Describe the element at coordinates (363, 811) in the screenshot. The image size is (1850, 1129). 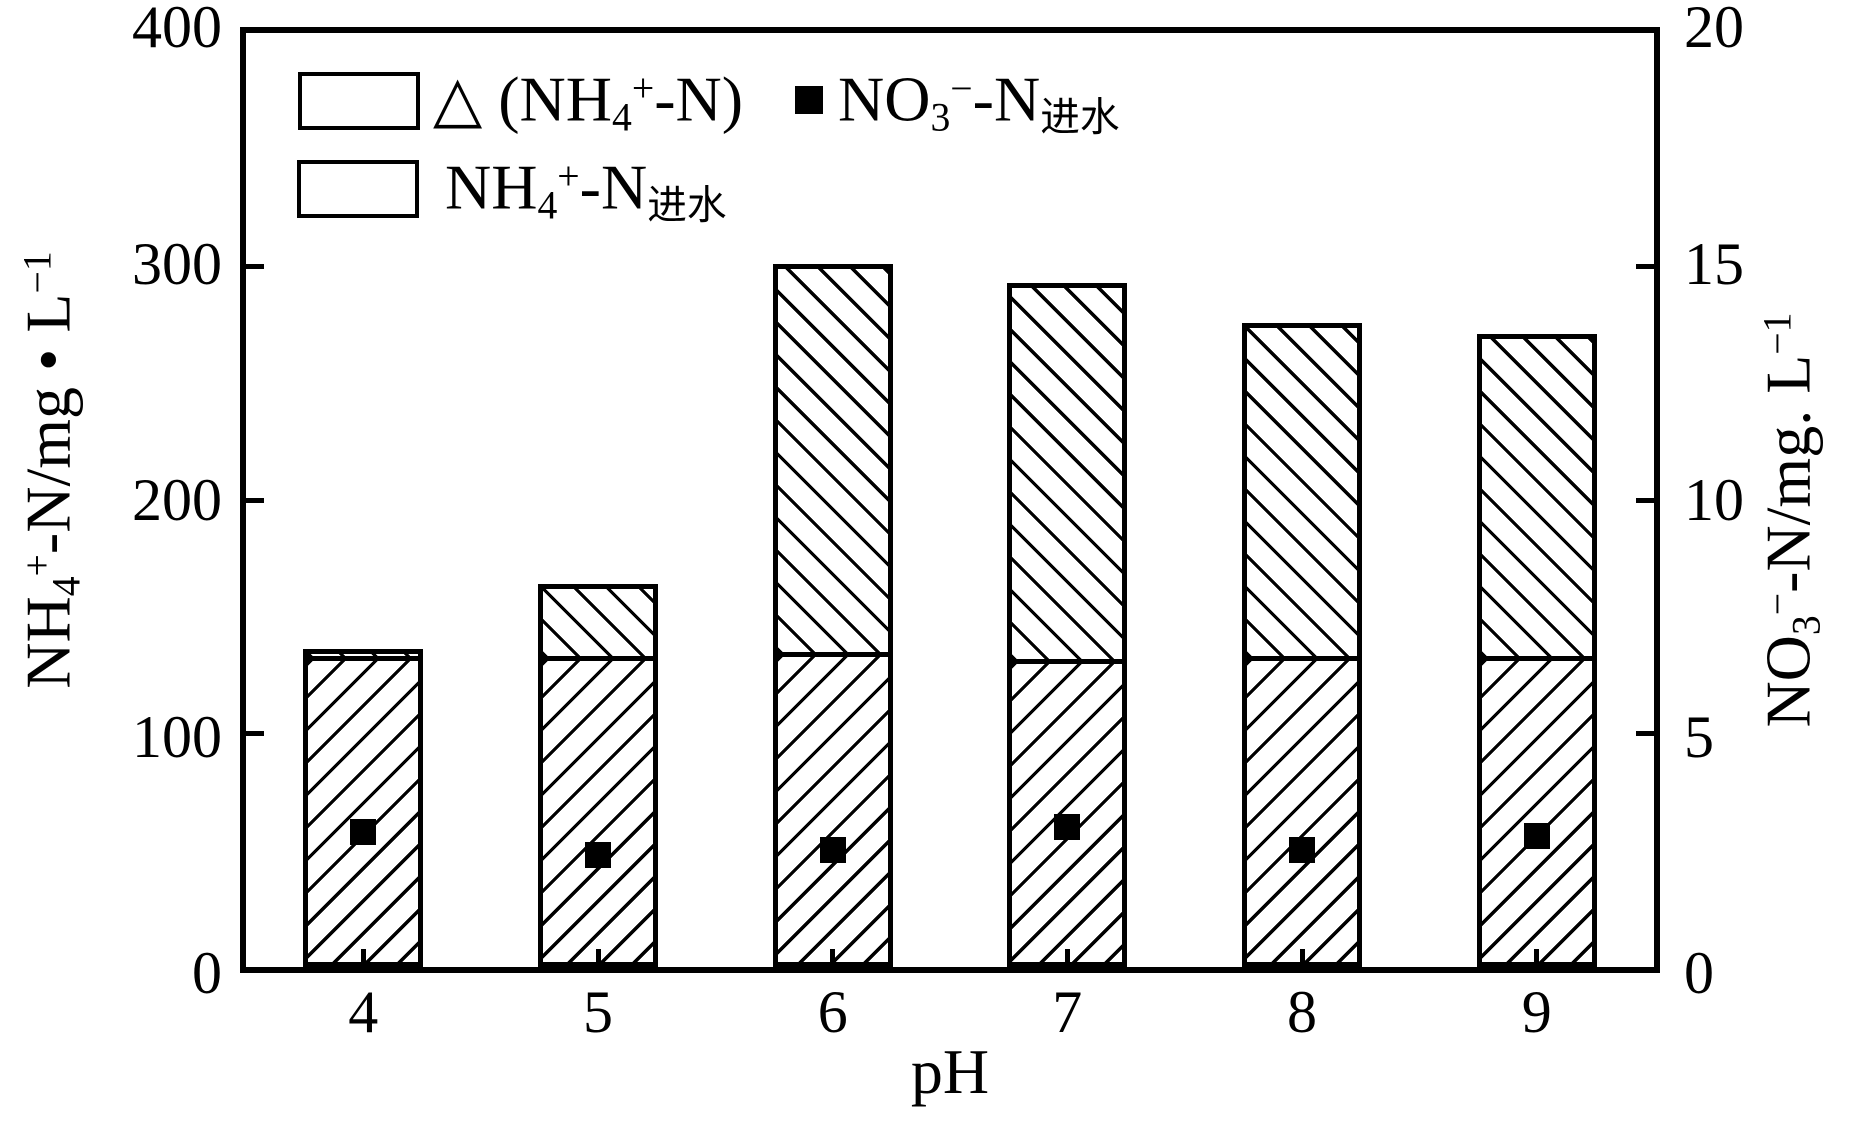
I see `bar-segment-influent-pH4` at that location.